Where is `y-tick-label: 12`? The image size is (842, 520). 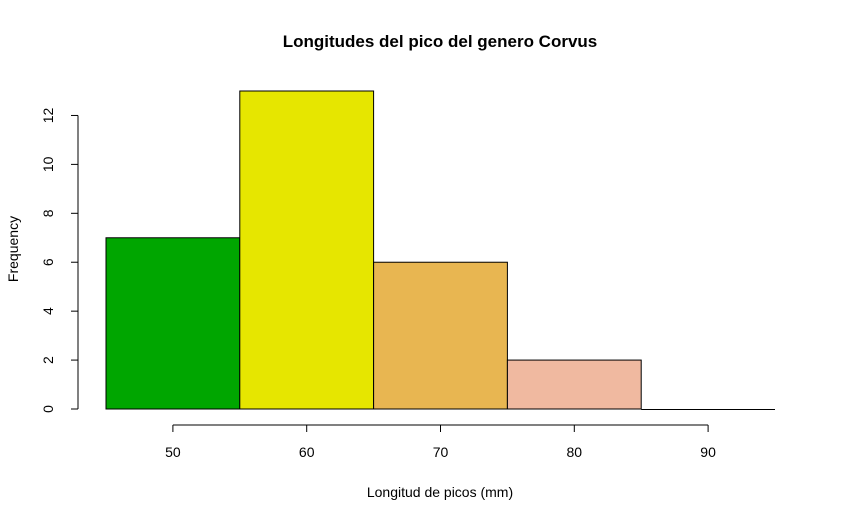
y-tick-label: 12 is located at coordinates (48, 115).